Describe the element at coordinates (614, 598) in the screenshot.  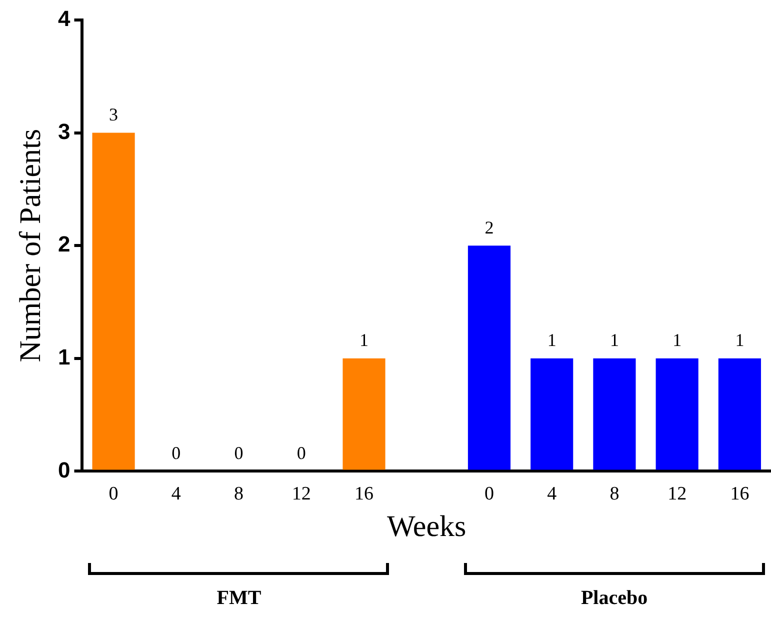
I see `text: Placebo` at that location.